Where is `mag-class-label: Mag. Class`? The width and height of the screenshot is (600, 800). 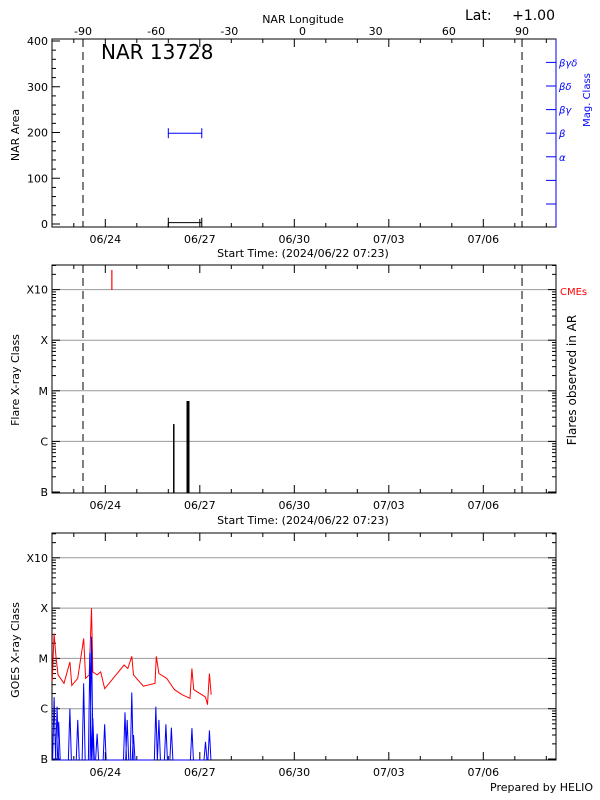 mag-class-label: Mag. Class is located at coordinates (587, 100).